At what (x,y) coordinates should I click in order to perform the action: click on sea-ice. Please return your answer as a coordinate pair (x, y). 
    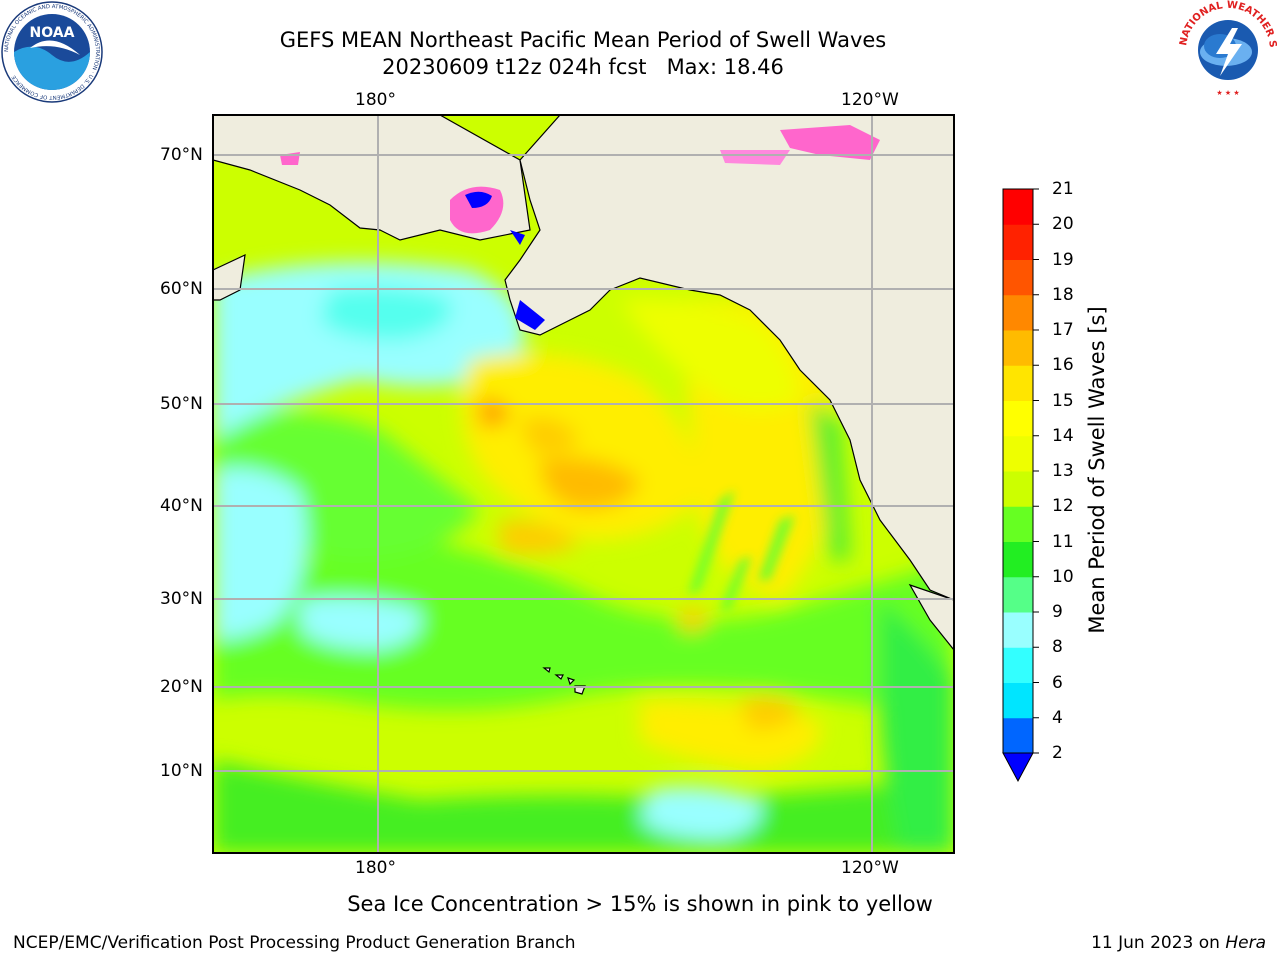
    Looking at the image, I should click on (580, 227).